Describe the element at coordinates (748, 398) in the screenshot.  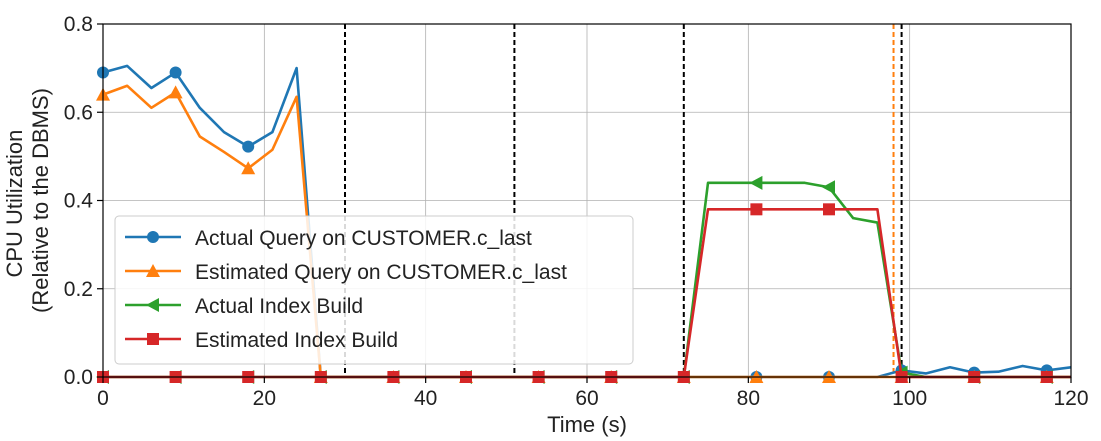
I see `x-tick-label: 80` at that location.